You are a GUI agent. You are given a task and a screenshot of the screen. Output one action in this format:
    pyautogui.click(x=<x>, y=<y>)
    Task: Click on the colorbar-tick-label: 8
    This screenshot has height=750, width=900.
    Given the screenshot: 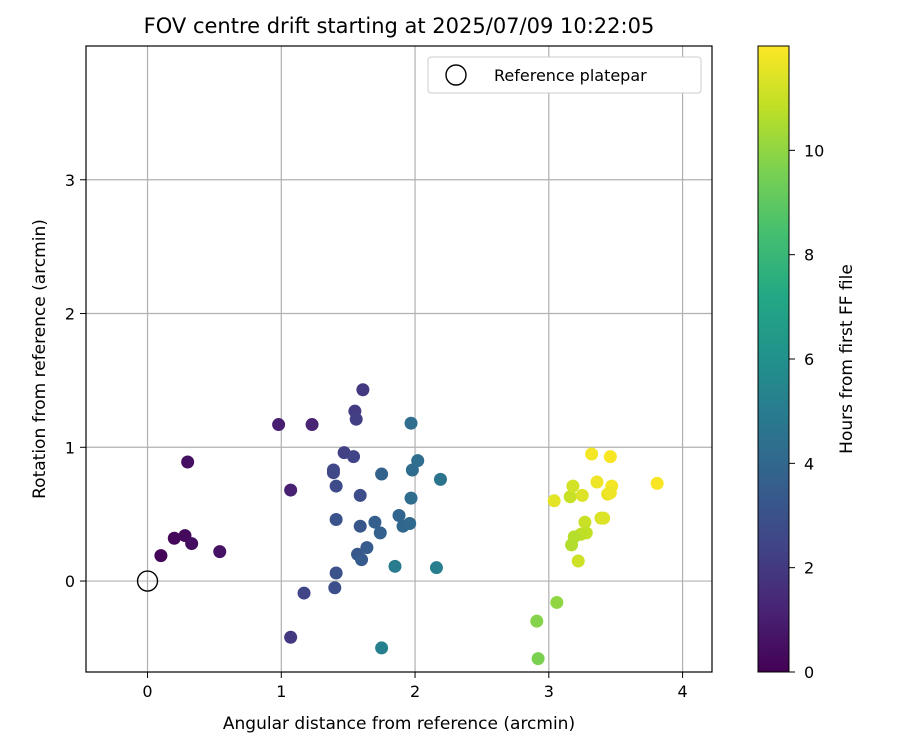 What is the action you would take?
    pyautogui.click(x=809, y=255)
    